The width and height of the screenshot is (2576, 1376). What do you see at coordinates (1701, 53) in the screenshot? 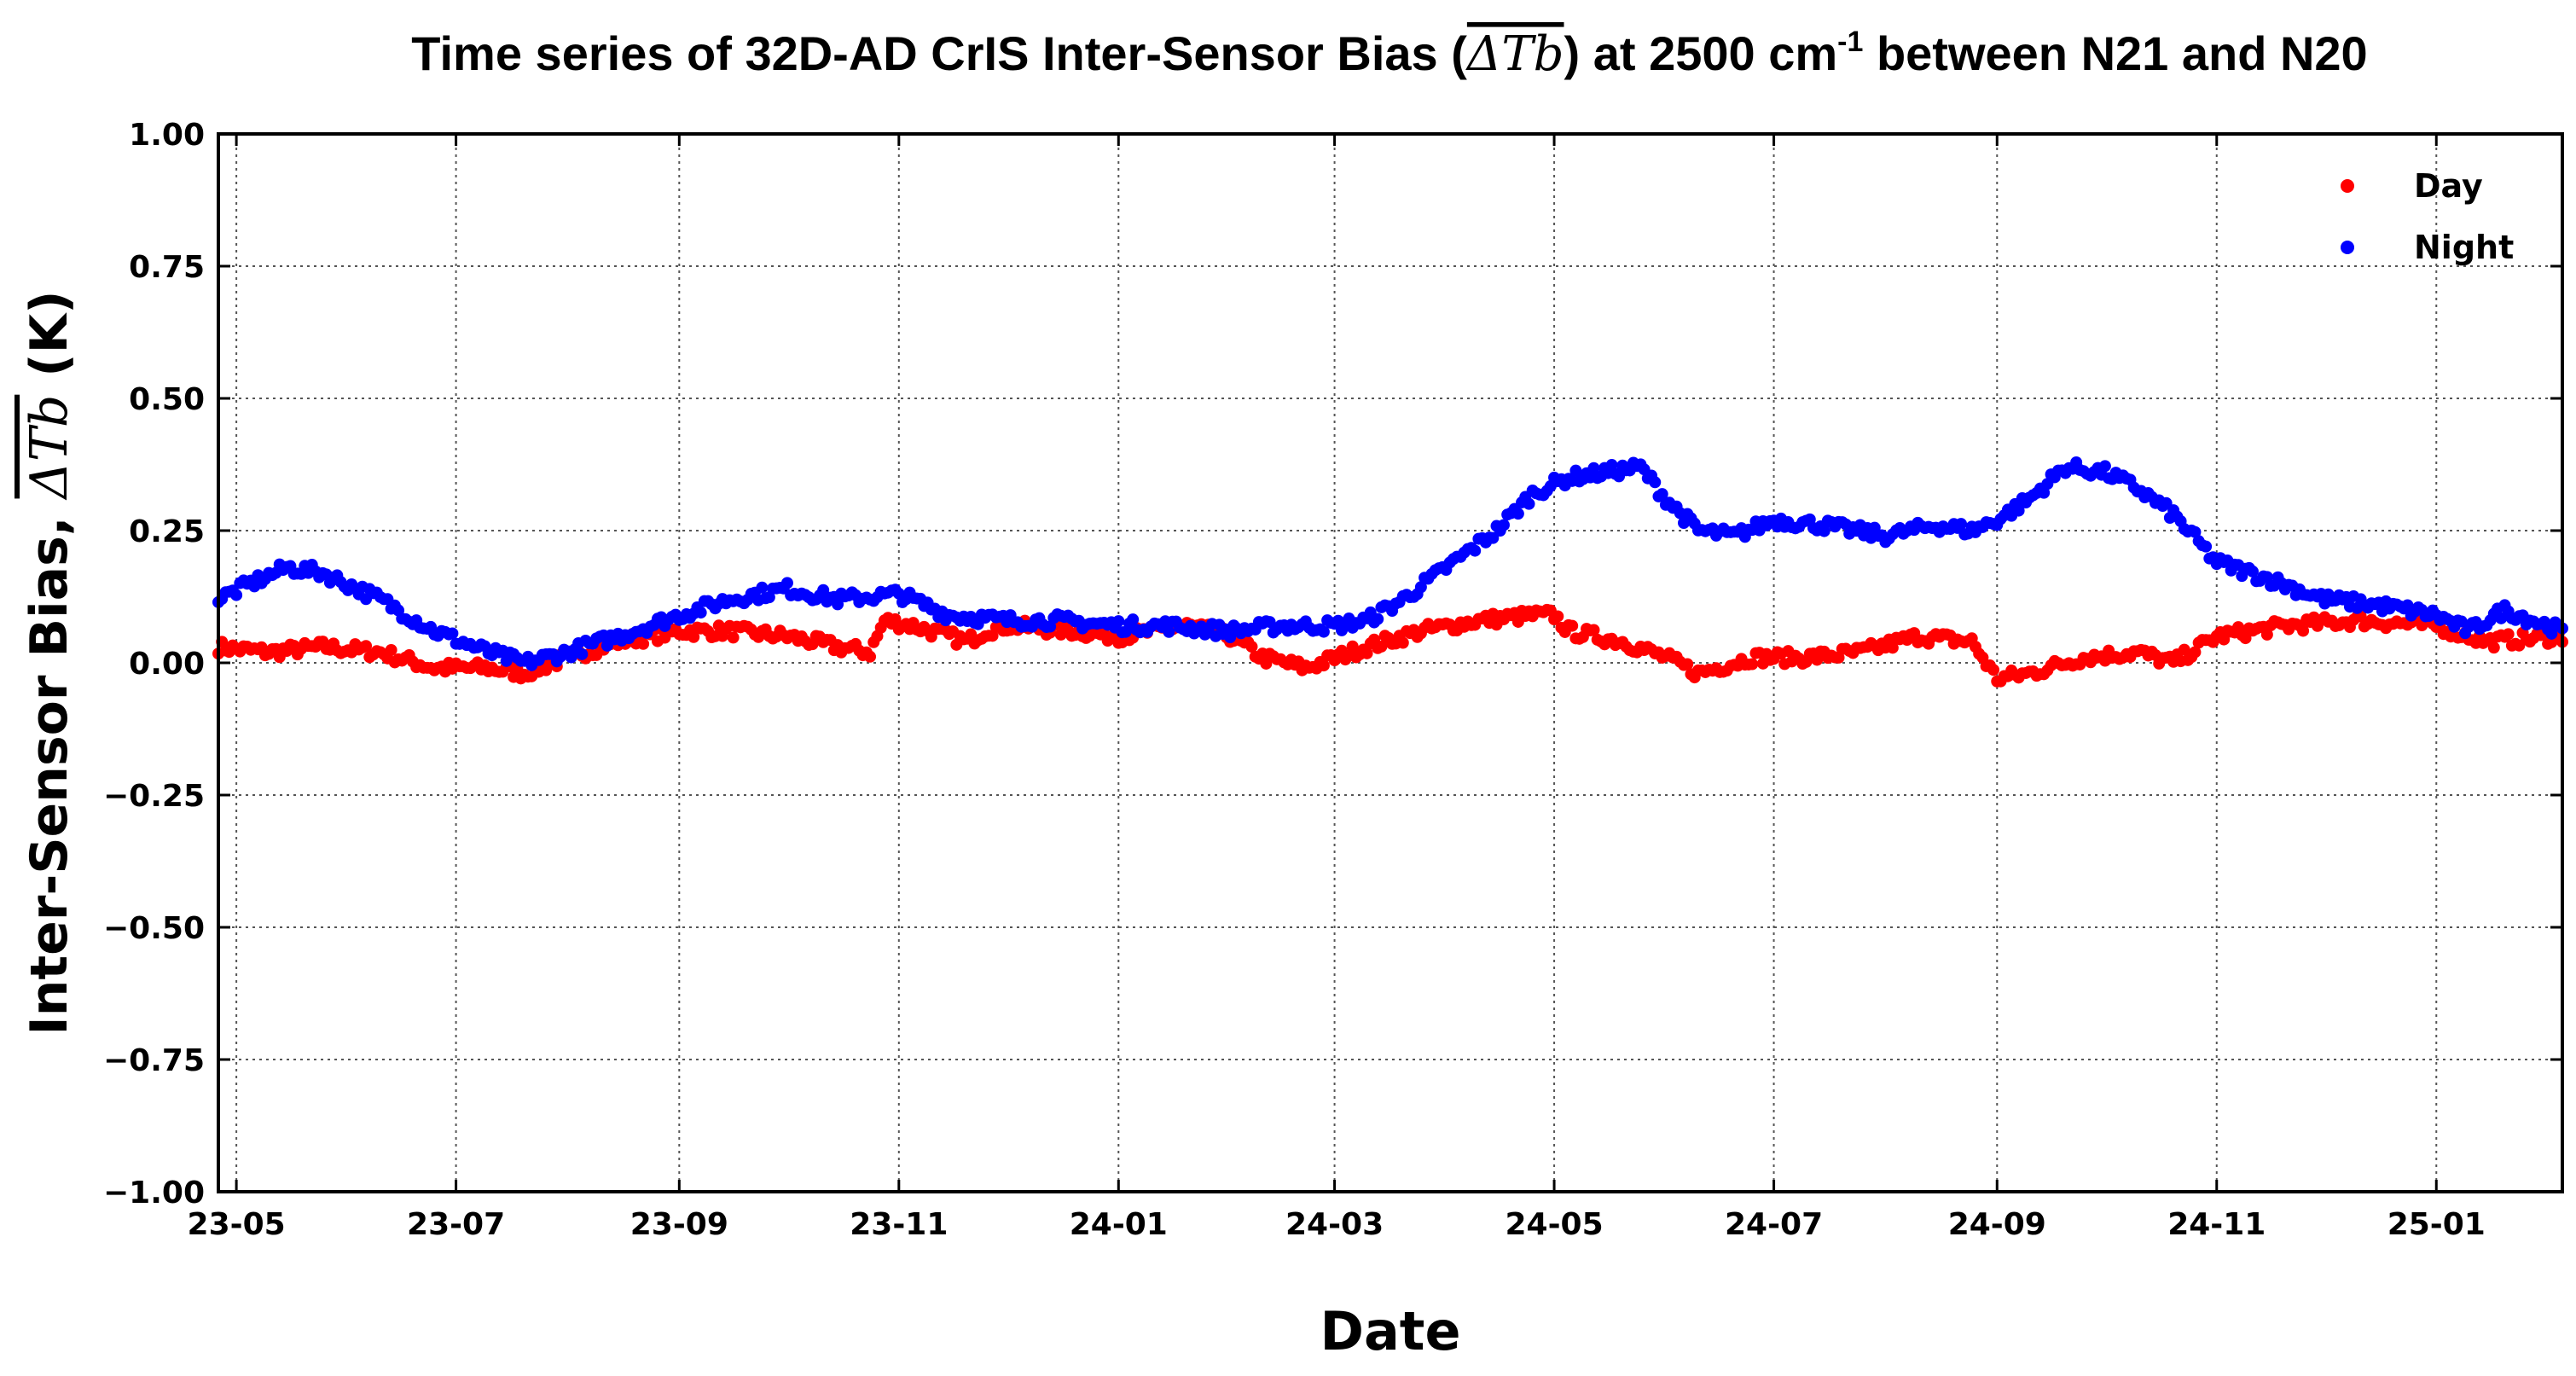
I see `title-suffix-a: ) at 2500 cm` at bounding box center [1701, 53].